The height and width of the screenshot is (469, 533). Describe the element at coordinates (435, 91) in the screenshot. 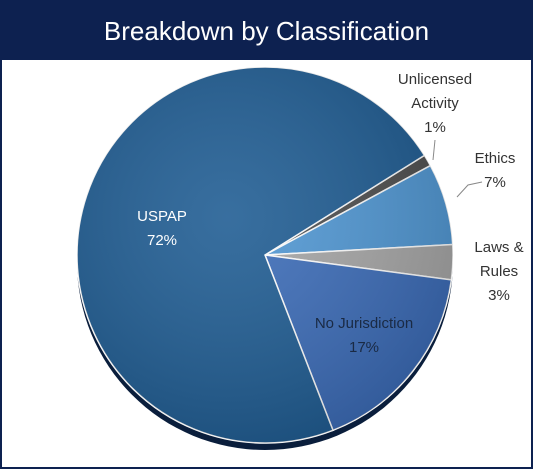

I see `slice-label: Unlicensed Activity` at that location.